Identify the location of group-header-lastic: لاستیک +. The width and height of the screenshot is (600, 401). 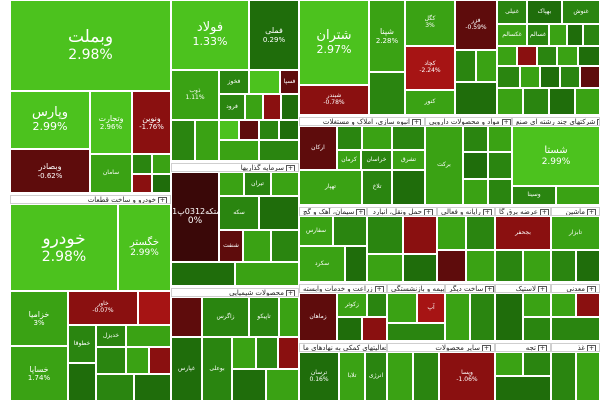
(523, 288).